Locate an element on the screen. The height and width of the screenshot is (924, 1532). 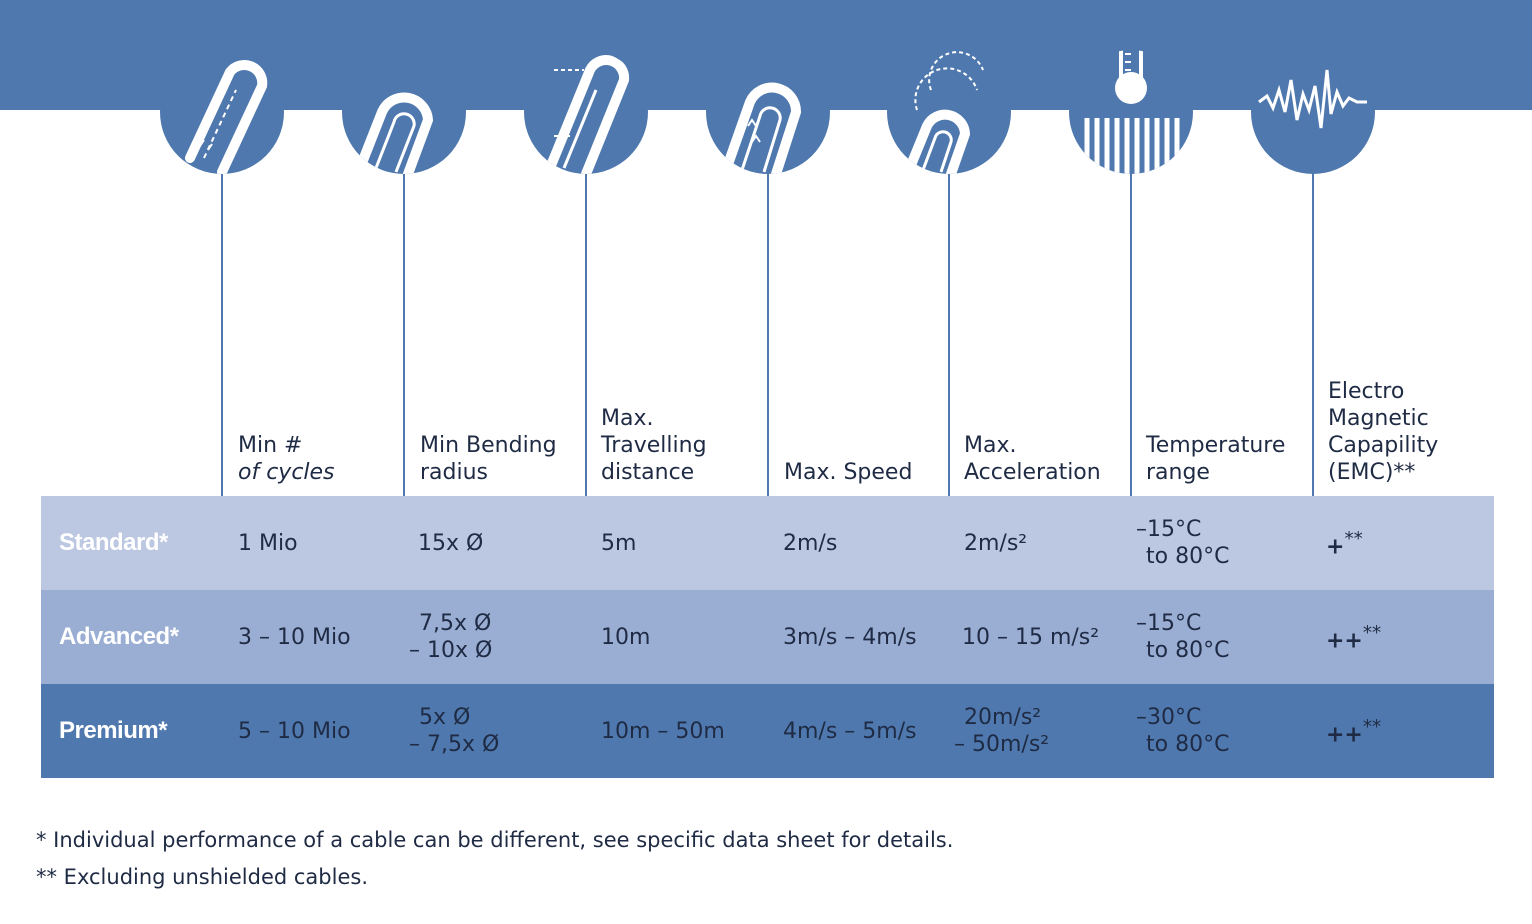
header-emc: Electro Magnetic Capapility (EMC)** is located at coordinates (1383, 432).